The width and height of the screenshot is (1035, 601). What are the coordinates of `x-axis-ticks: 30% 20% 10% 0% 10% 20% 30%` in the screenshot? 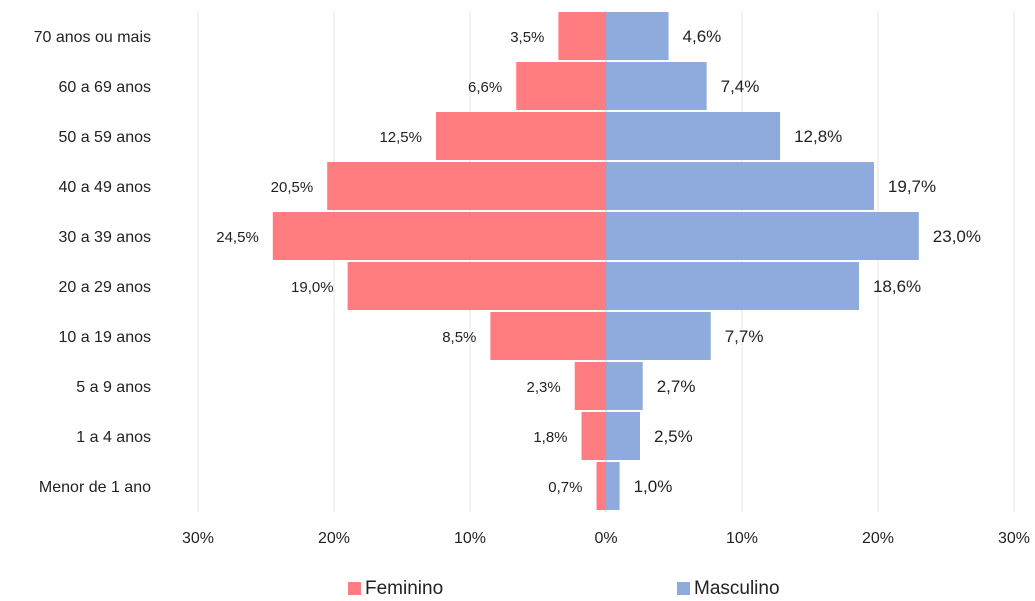 It's located at (606, 538).